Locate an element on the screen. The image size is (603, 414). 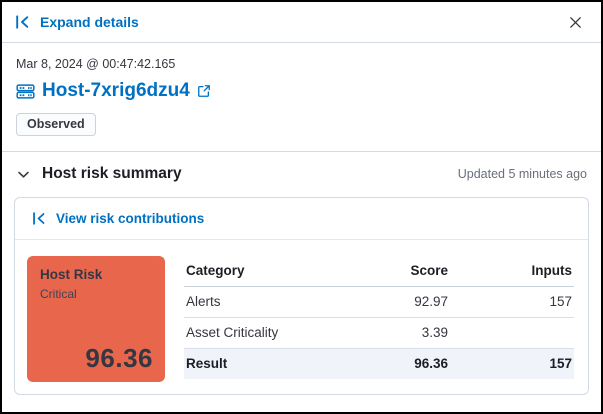
cell-inputs is located at coordinates (512, 333).